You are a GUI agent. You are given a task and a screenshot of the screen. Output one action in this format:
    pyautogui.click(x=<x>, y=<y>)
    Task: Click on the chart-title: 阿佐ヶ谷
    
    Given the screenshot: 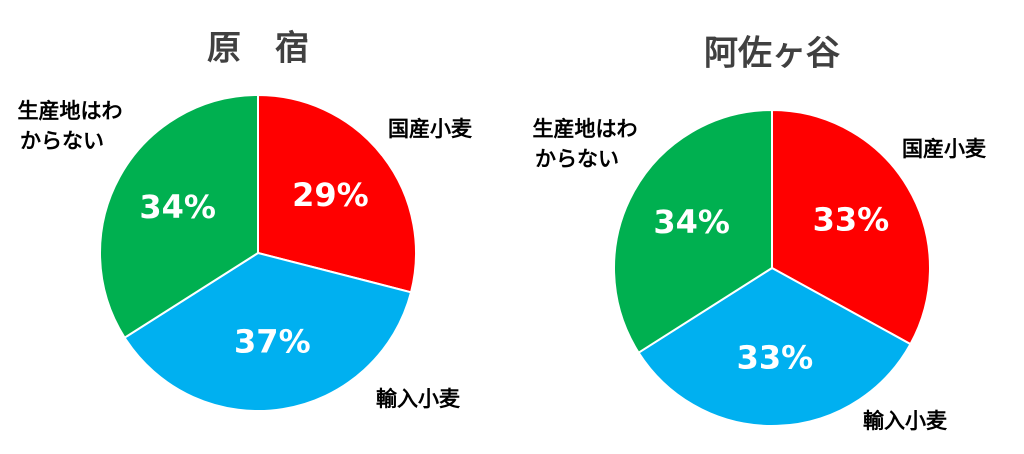 What is the action you would take?
    pyautogui.click(x=772, y=54)
    